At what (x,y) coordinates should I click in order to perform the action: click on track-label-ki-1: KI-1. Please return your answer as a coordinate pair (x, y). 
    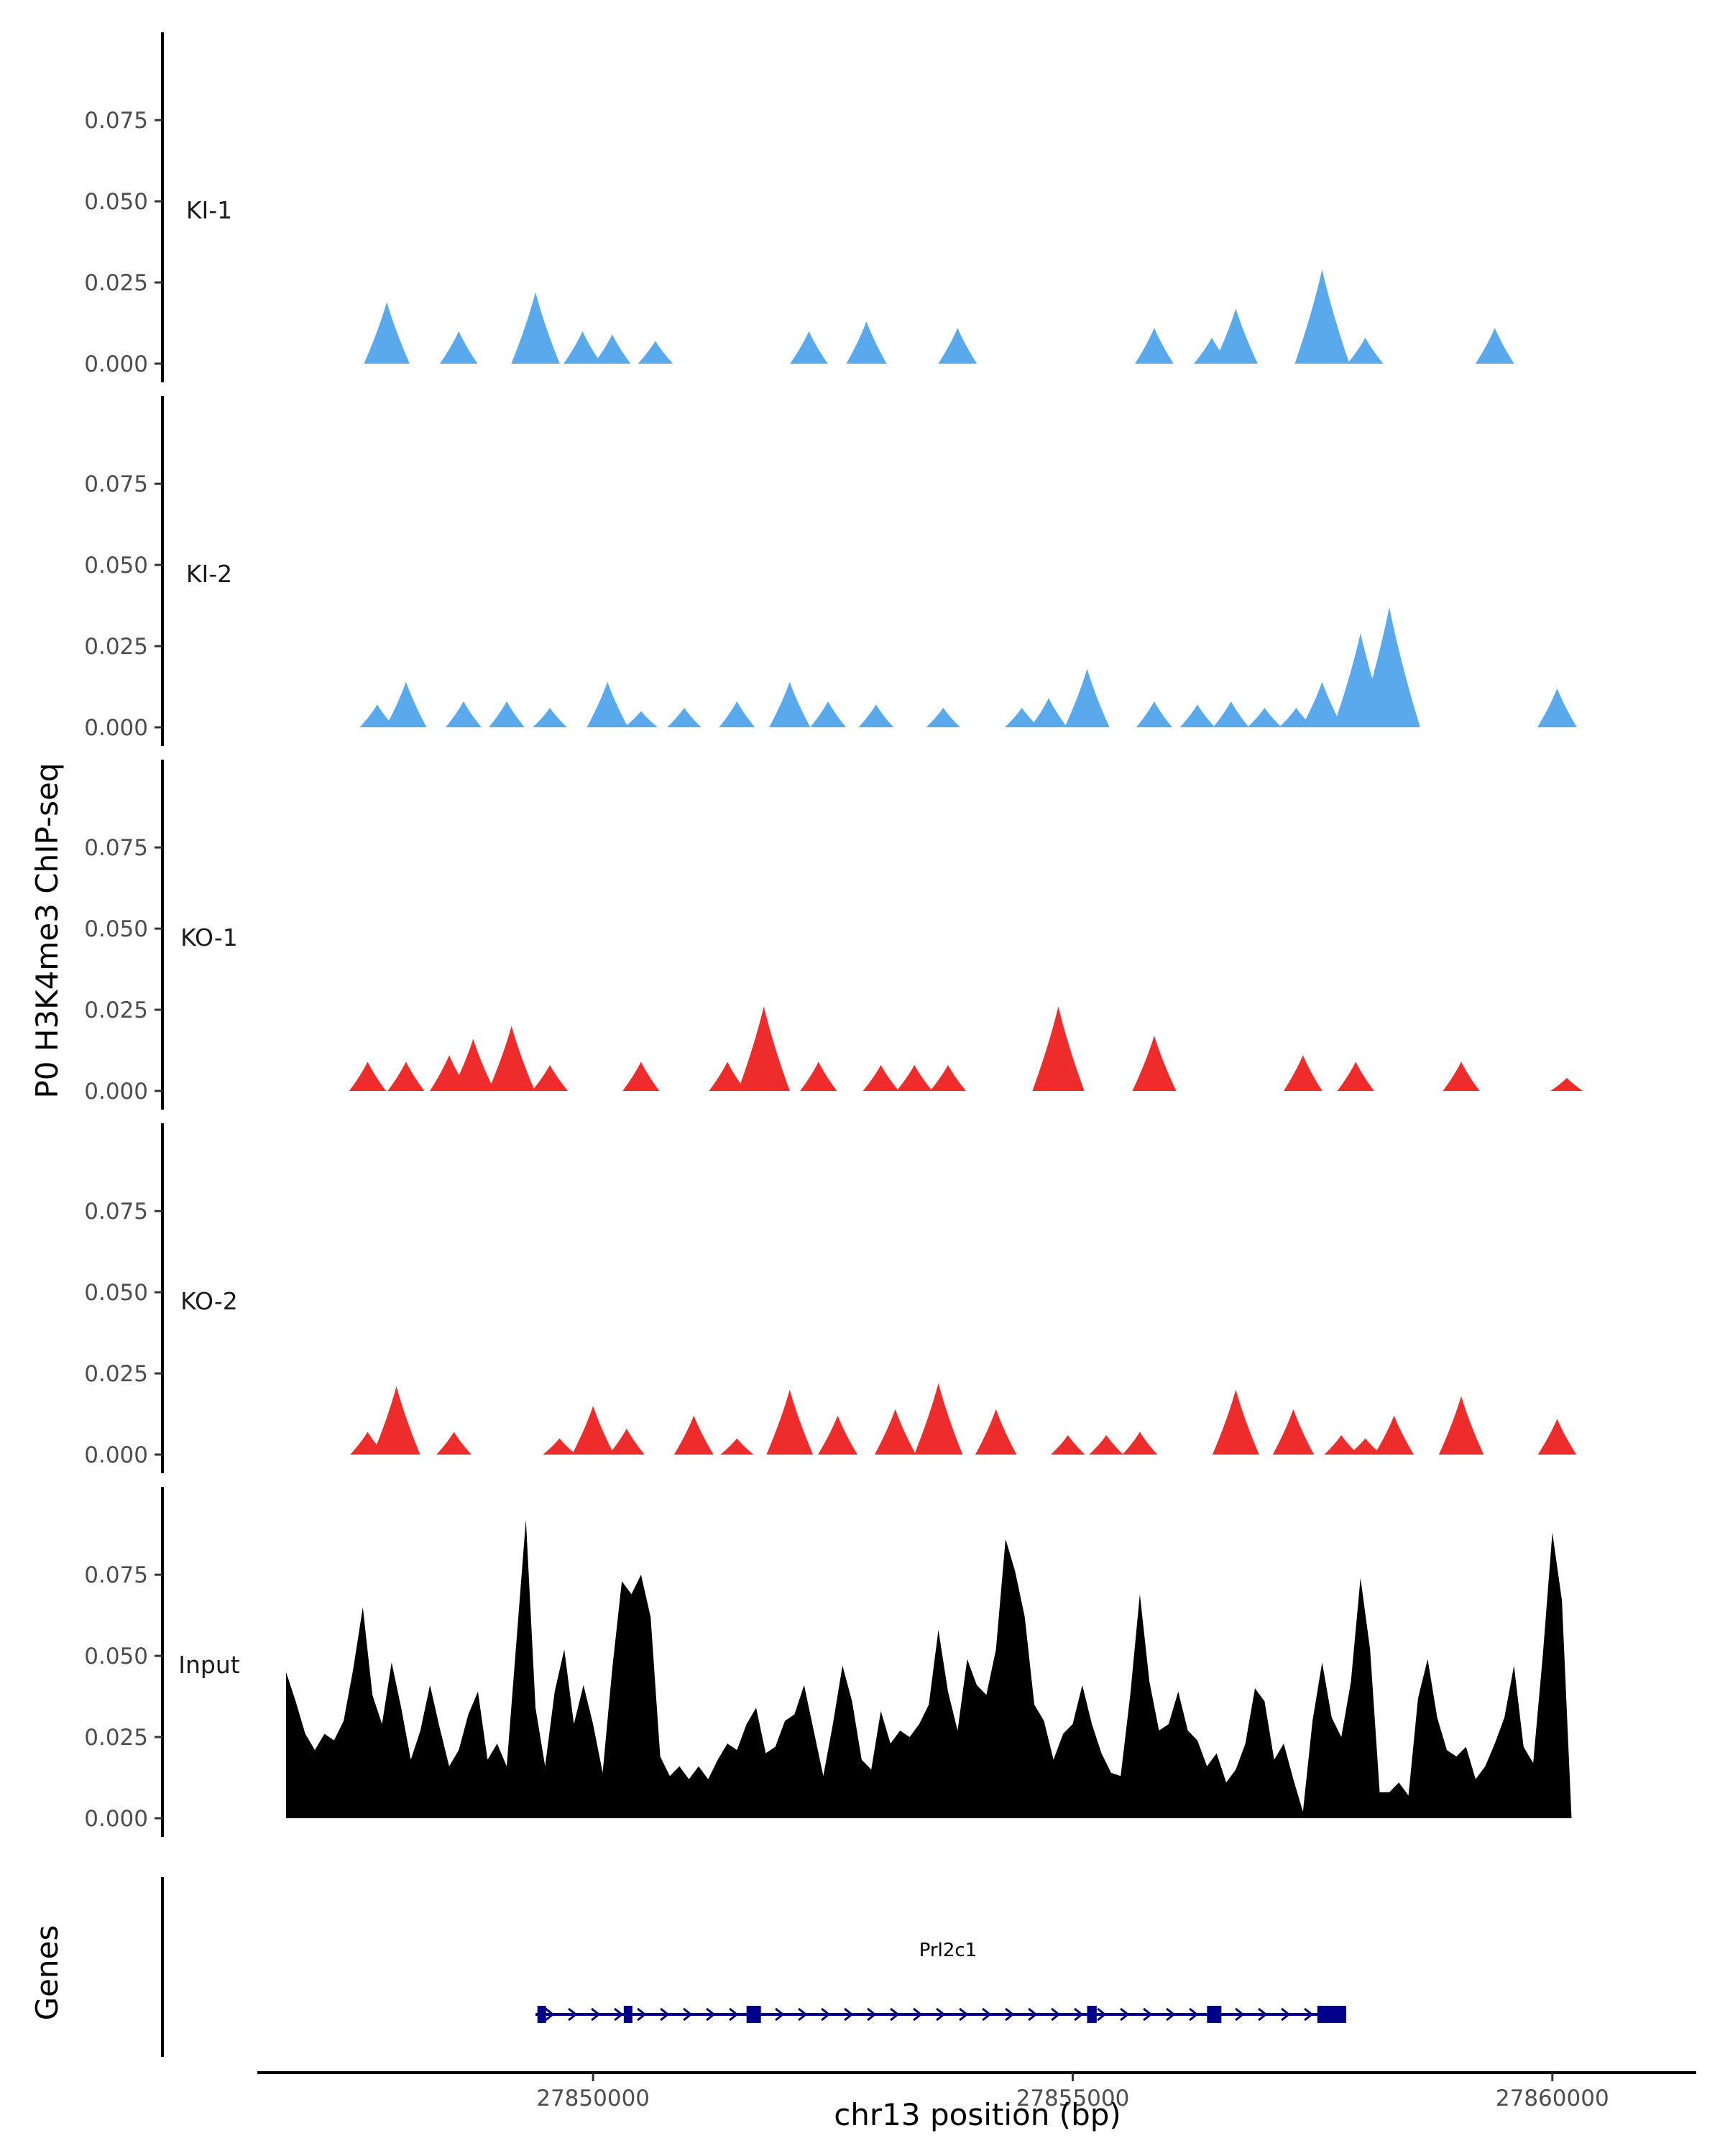
    Looking at the image, I should click on (209, 210).